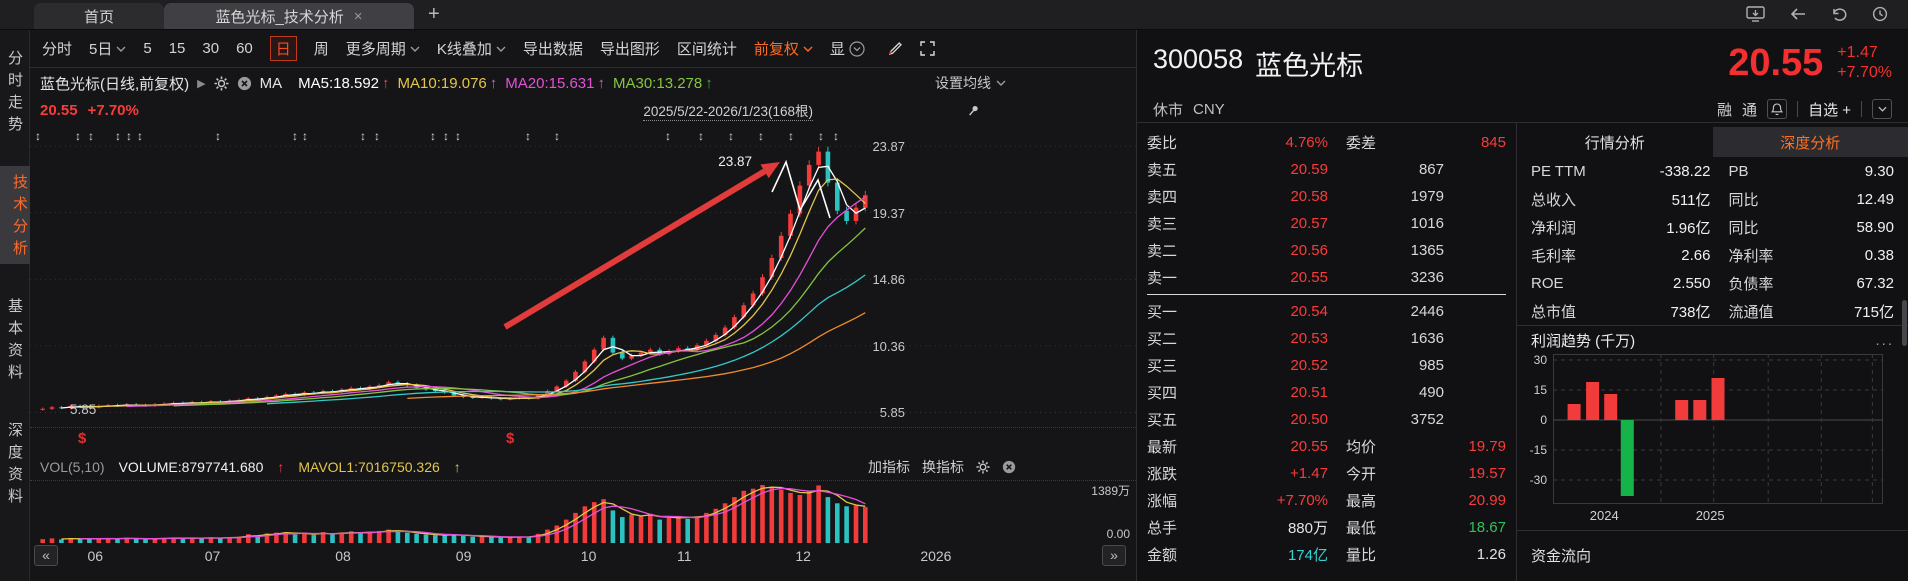 The width and height of the screenshot is (1908, 581). What do you see at coordinates (95, 556) in the screenshot?
I see `time-axis-label: 06` at bounding box center [95, 556].